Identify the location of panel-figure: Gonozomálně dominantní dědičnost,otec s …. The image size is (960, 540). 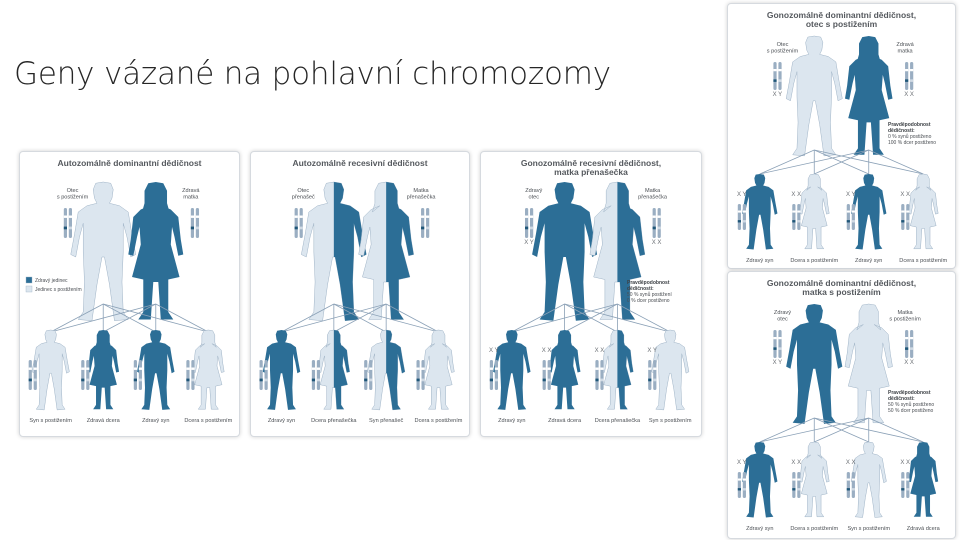
(842, 137).